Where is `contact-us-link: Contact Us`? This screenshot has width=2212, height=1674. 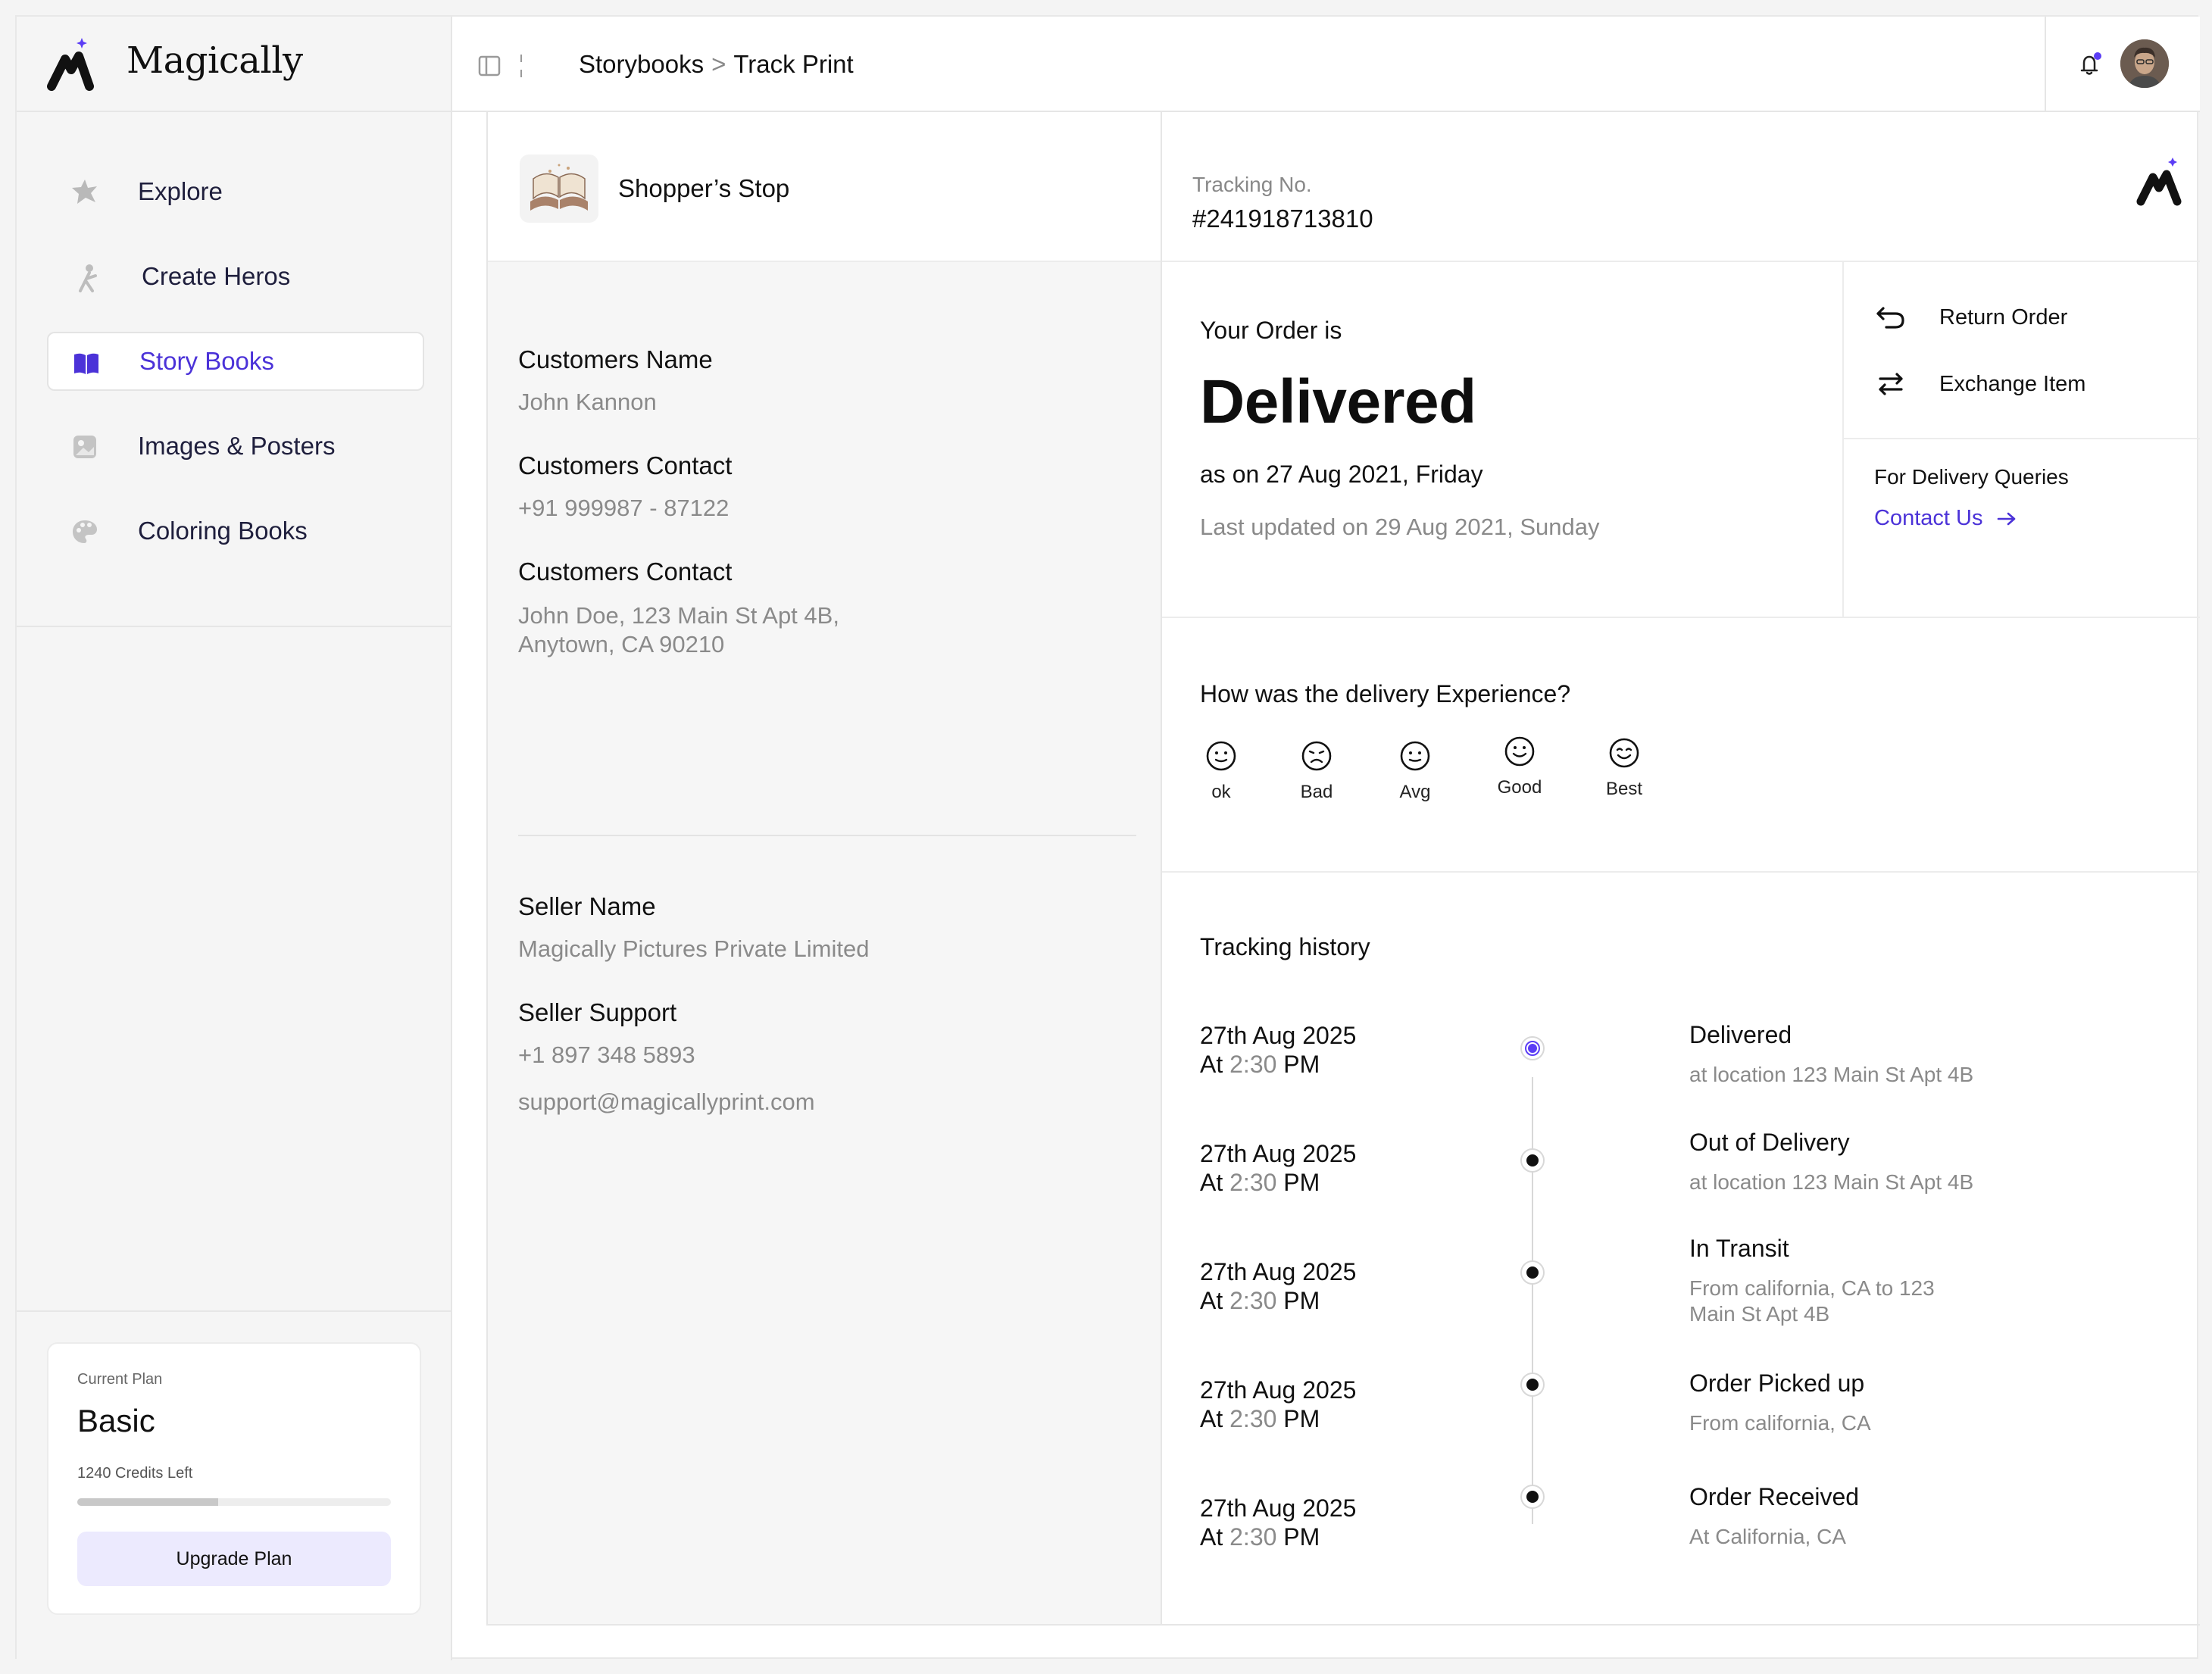
contact-us-link: Contact Us is located at coordinates (1946, 518).